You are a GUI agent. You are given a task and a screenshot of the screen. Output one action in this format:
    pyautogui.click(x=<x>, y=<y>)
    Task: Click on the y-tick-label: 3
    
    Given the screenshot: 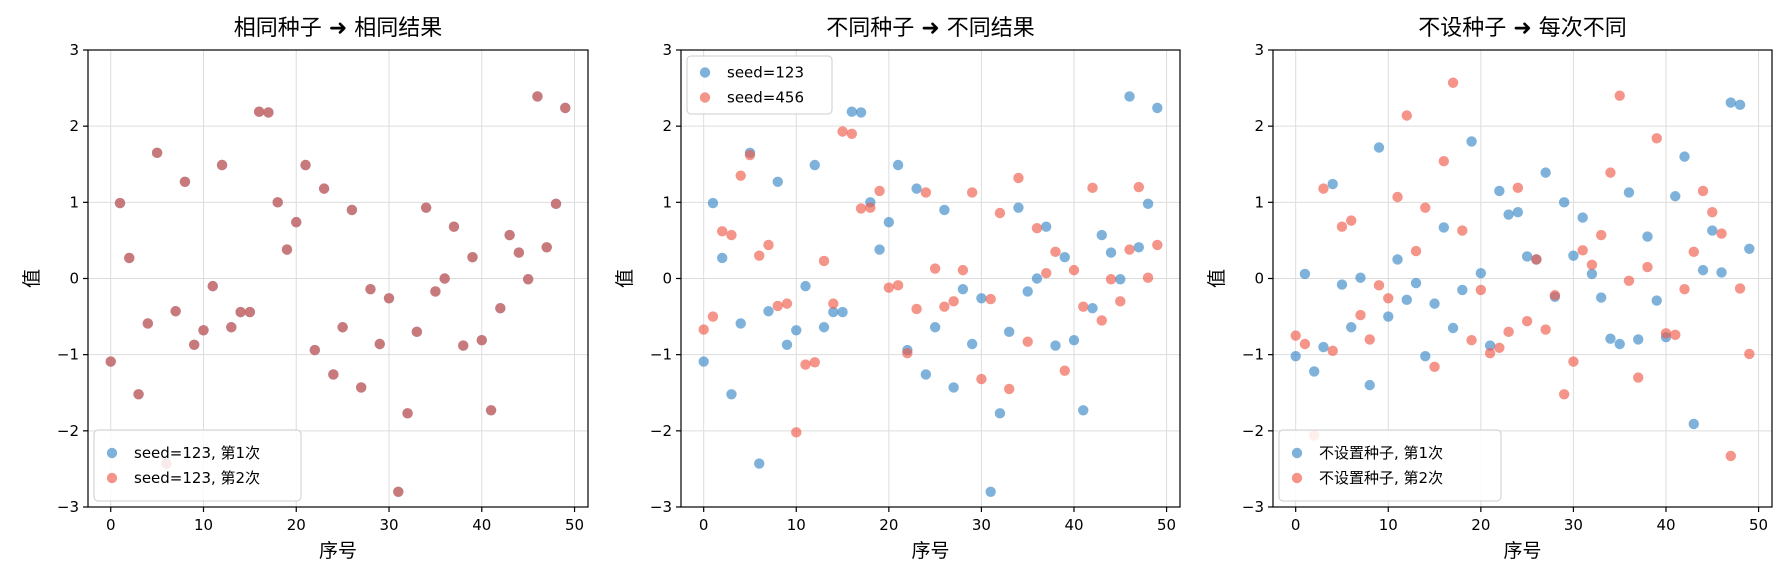 What is the action you would take?
    pyautogui.click(x=74, y=50)
    